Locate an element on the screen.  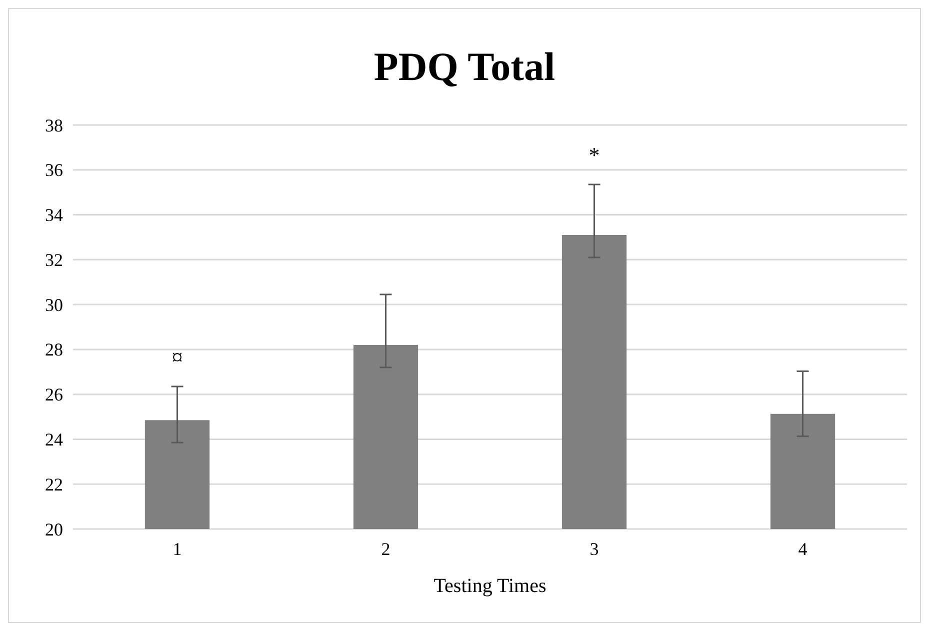
y-tick-label: 28 is located at coordinates (54, 350).